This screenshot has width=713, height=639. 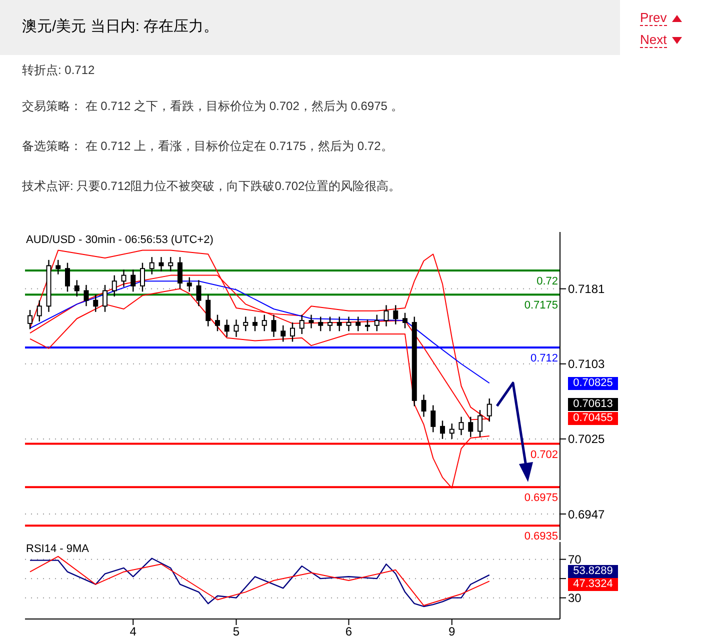 I want to click on y-tick-label: 0.7103, so click(x=587, y=364).